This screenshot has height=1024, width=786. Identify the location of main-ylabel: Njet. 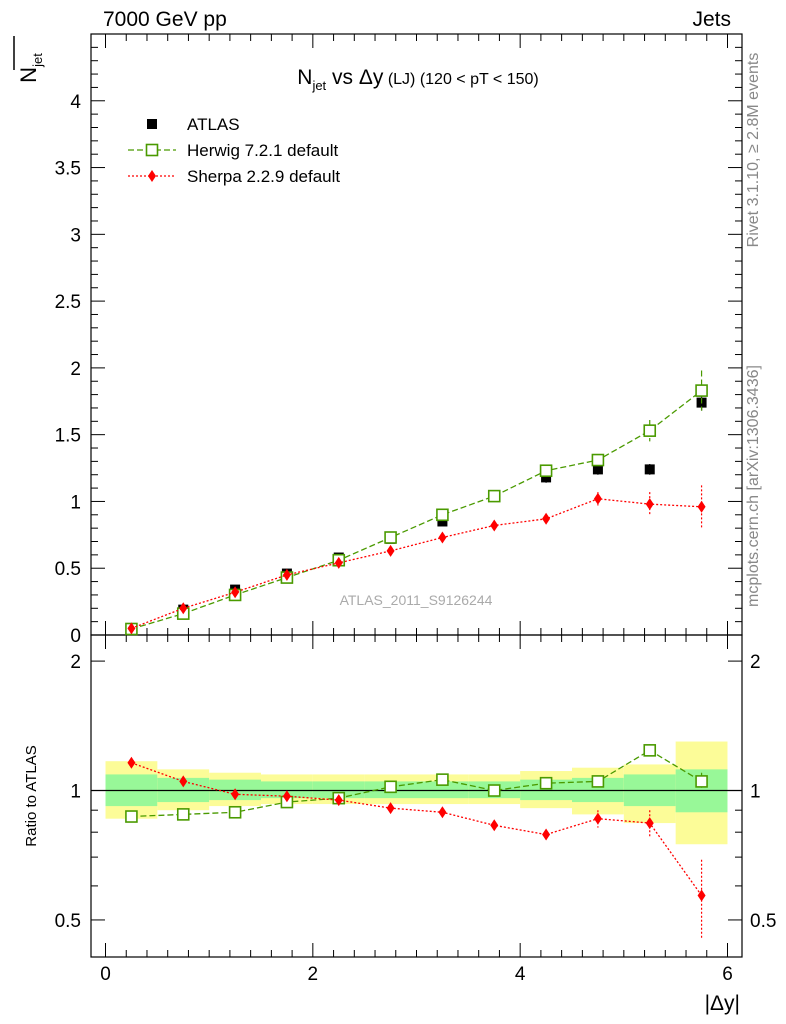
(30, 68).